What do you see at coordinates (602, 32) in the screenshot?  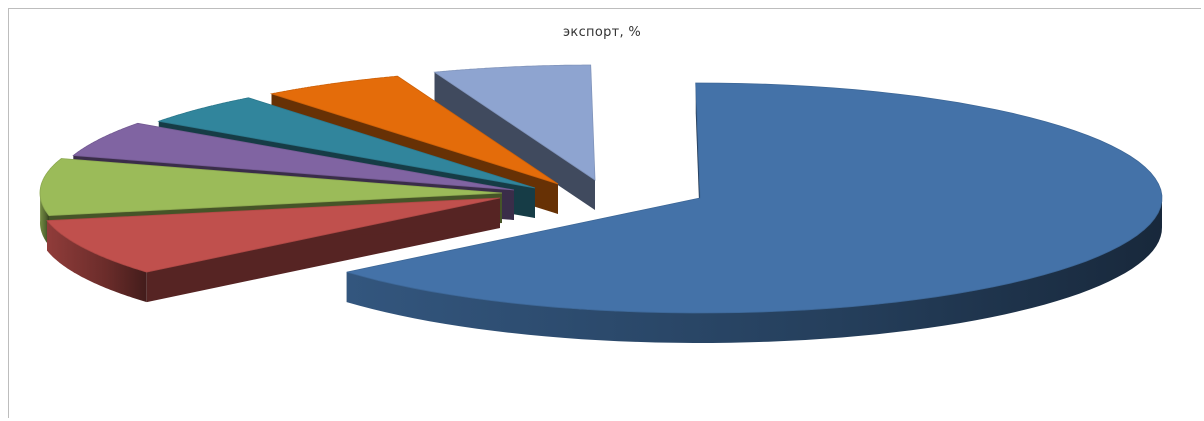 I see `chart-title: экспорт, %` at bounding box center [602, 32].